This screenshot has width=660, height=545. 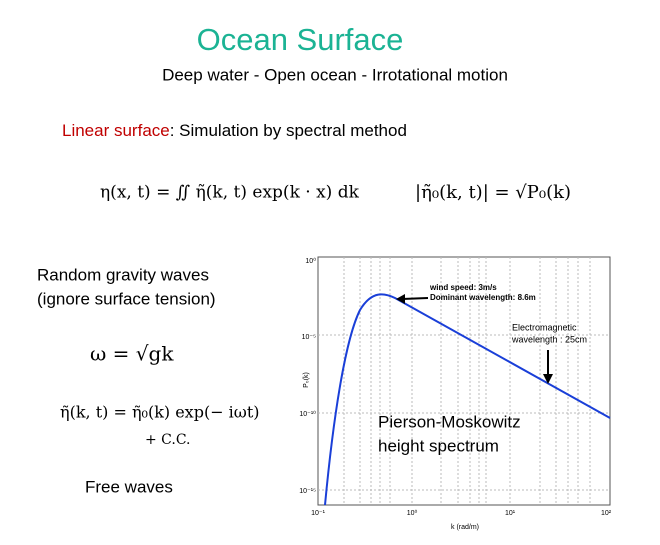 What do you see at coordinates (544, 327) in the screenshot?
I see `annotation: Electromagnetic` at bounding box center [544, 327].